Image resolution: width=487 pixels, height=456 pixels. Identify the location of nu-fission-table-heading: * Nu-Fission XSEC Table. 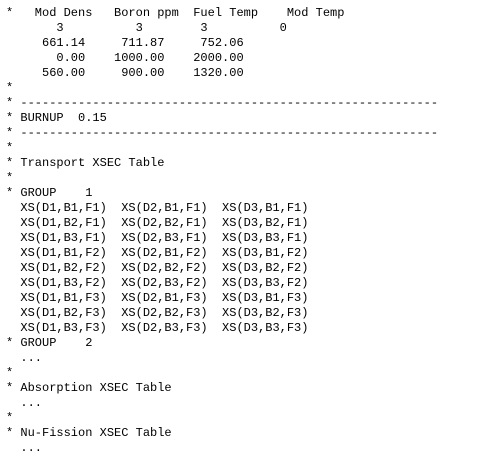
(89, 433).